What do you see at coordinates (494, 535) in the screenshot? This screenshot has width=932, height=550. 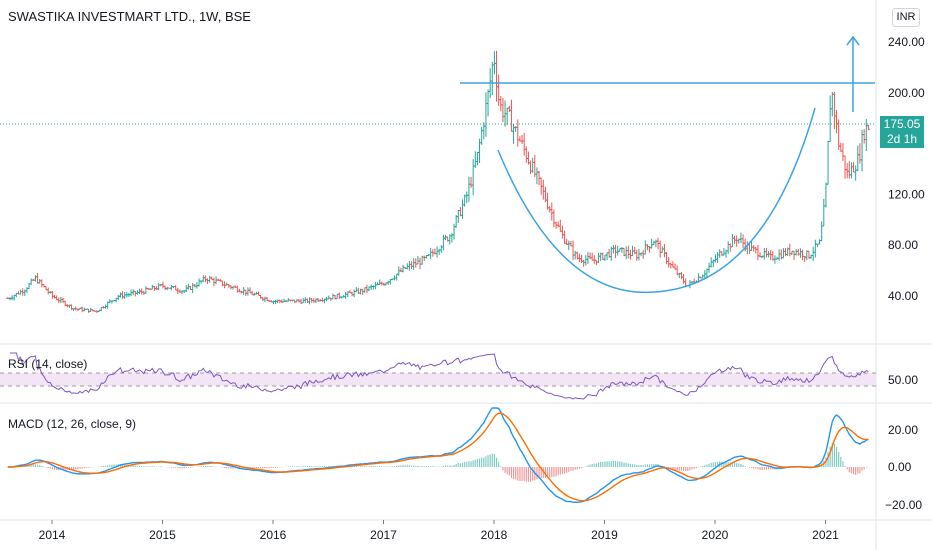 I see `time-tick-label: 2018` at bounding box center [494, 535].